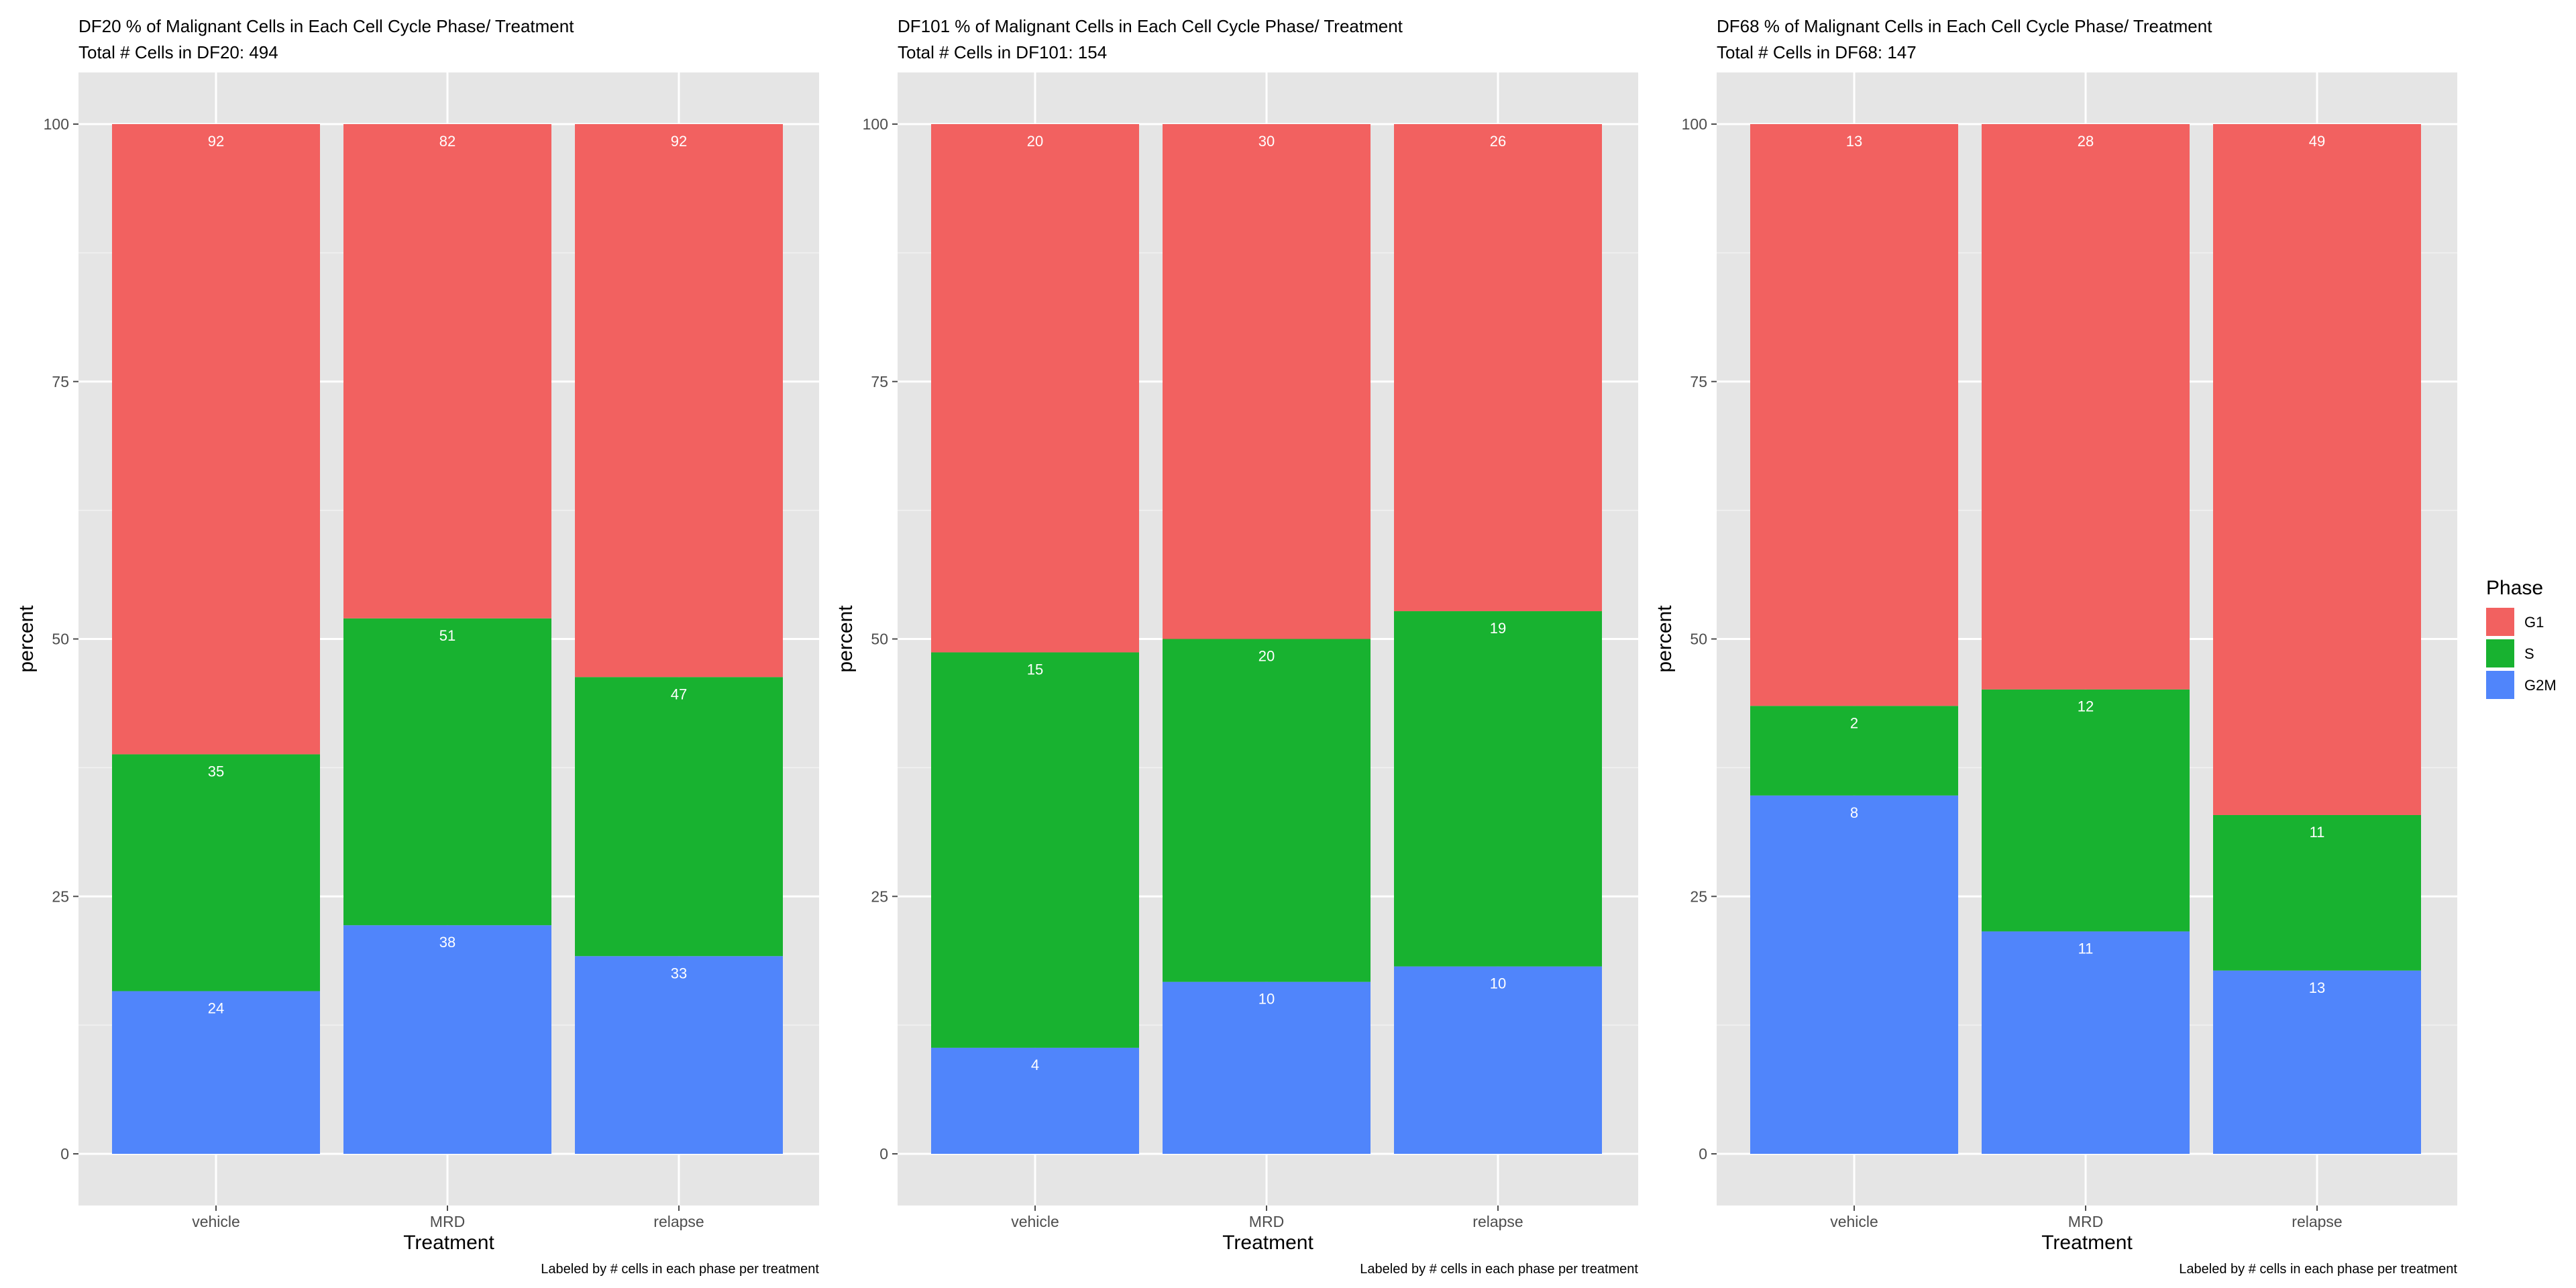  Describe the element at coordinates (447, 635) in the screenshot. I see `data-label-mrd-s: 51` at that location.